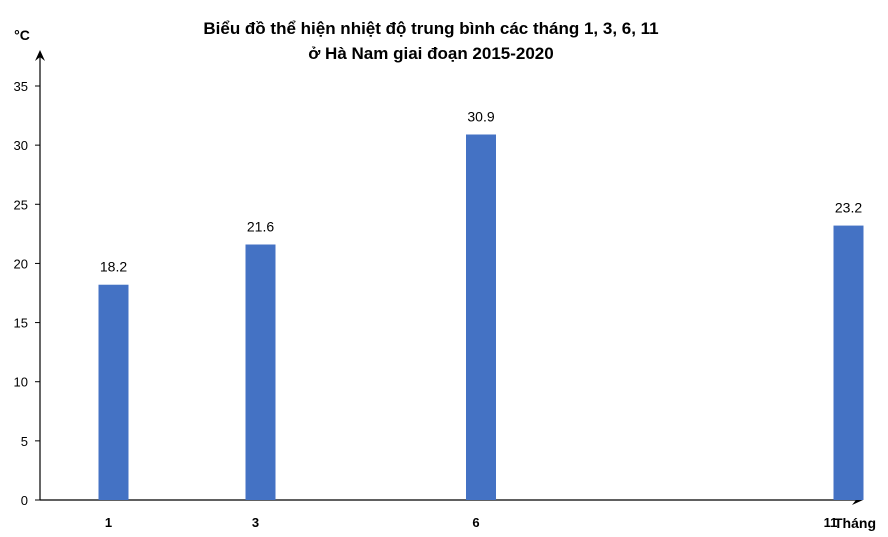  What do you see at coordinates (21, 86) in the screenshot?
I see `y-tick-label: 35` at bounding box center [21, 86].